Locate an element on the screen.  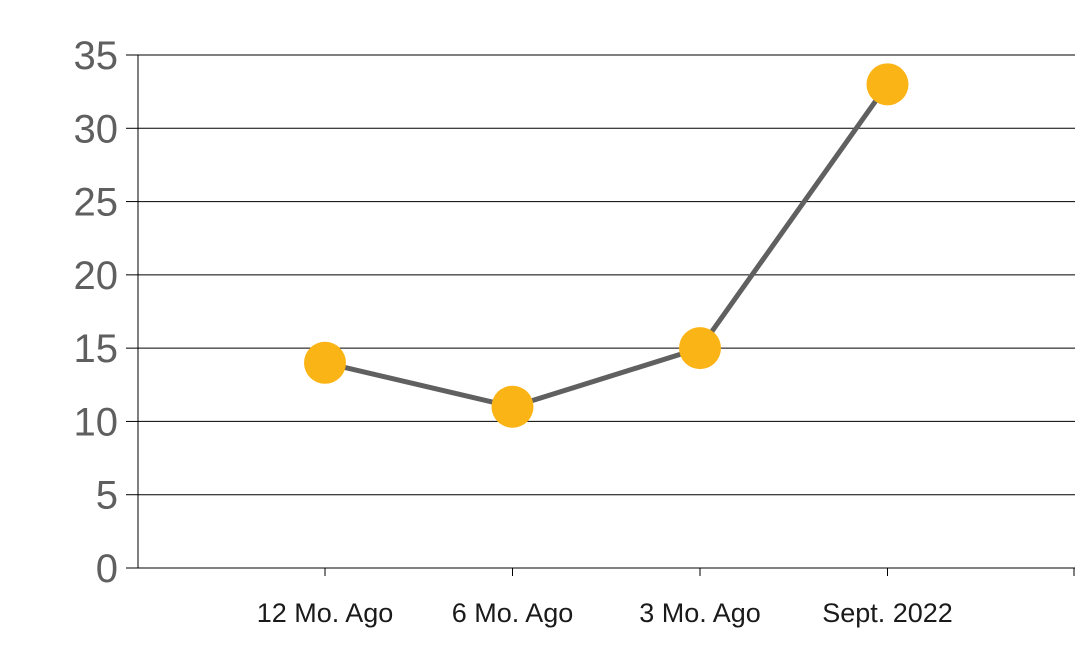
x-tick-label: 3 Mo. Ago is located at coordinates (700, 613).